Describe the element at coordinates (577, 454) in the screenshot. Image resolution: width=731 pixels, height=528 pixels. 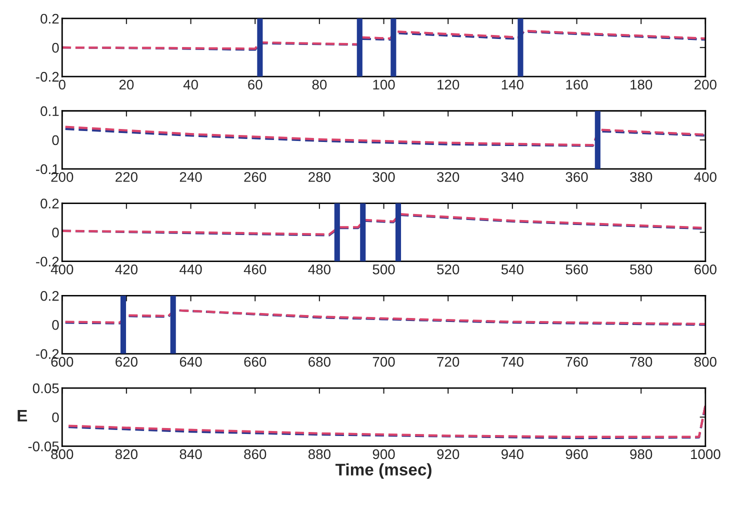
I see `x-tick-label: 960` at that location.